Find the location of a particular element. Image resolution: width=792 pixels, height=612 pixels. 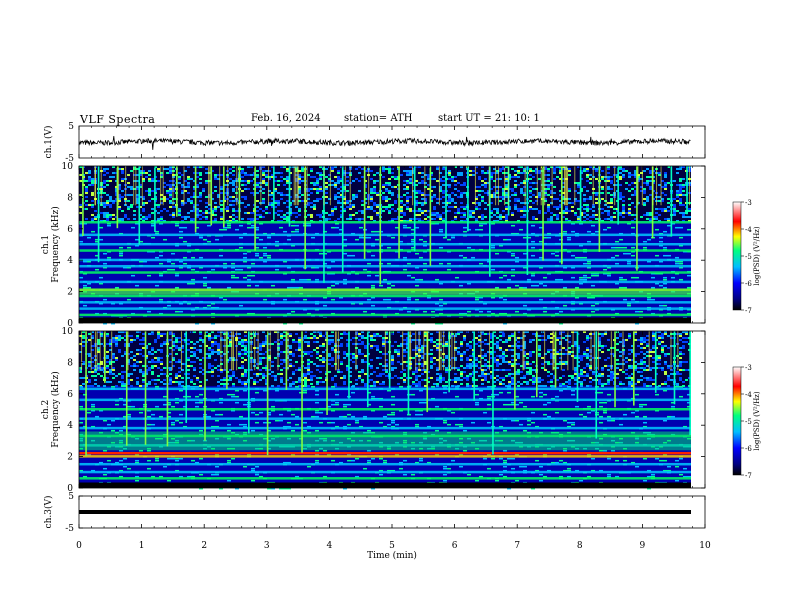

ch1-waveform-line is located at coordinates (384, 142).